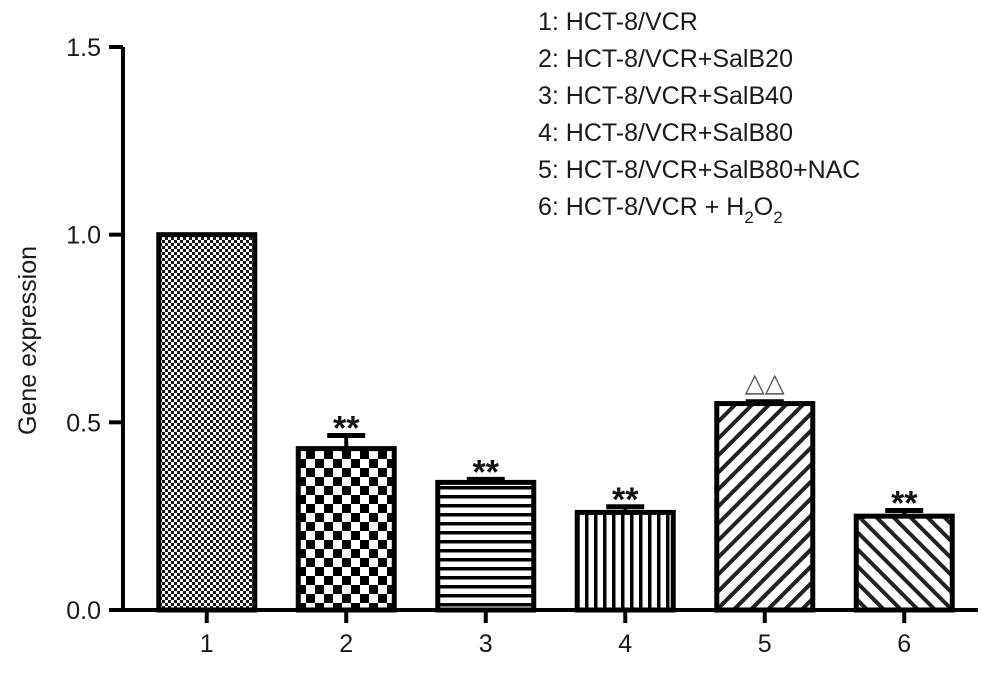  I want to click on y-tick-label: 1.0, so click(83, 236).